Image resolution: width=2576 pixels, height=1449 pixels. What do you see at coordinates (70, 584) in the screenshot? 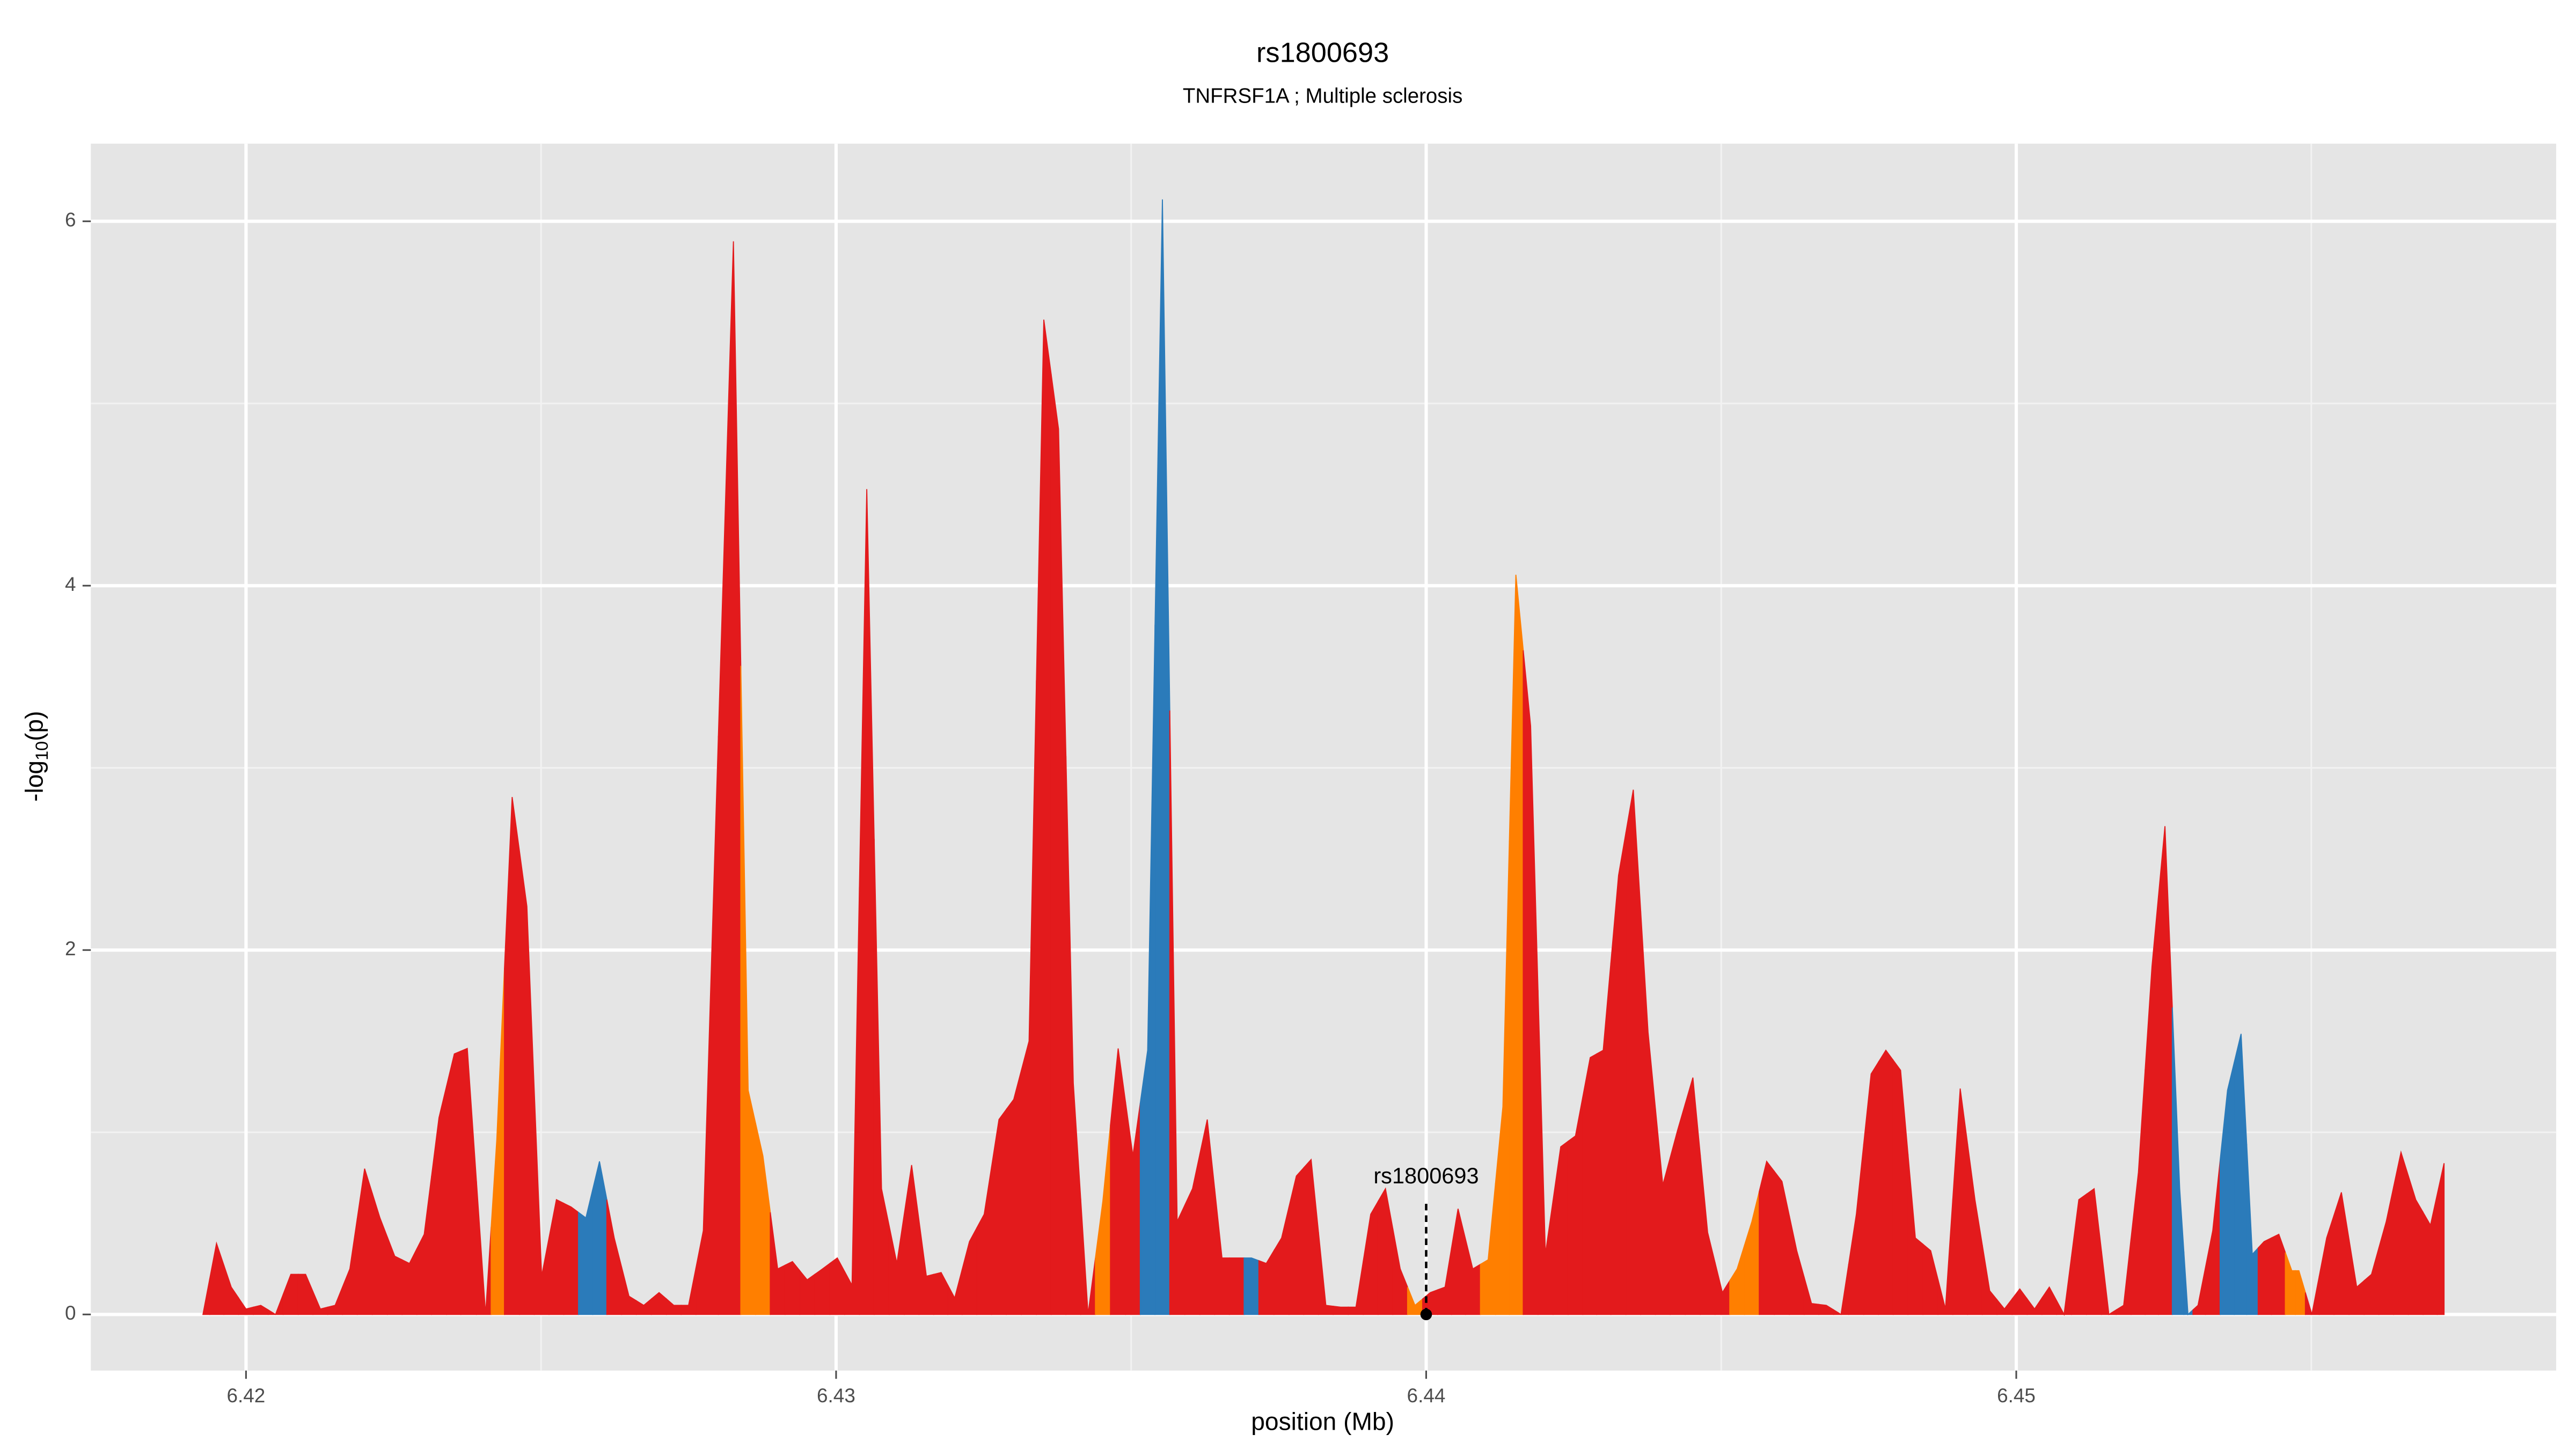
I see `y-tick-label: 4` at bounding box center [70, 584].